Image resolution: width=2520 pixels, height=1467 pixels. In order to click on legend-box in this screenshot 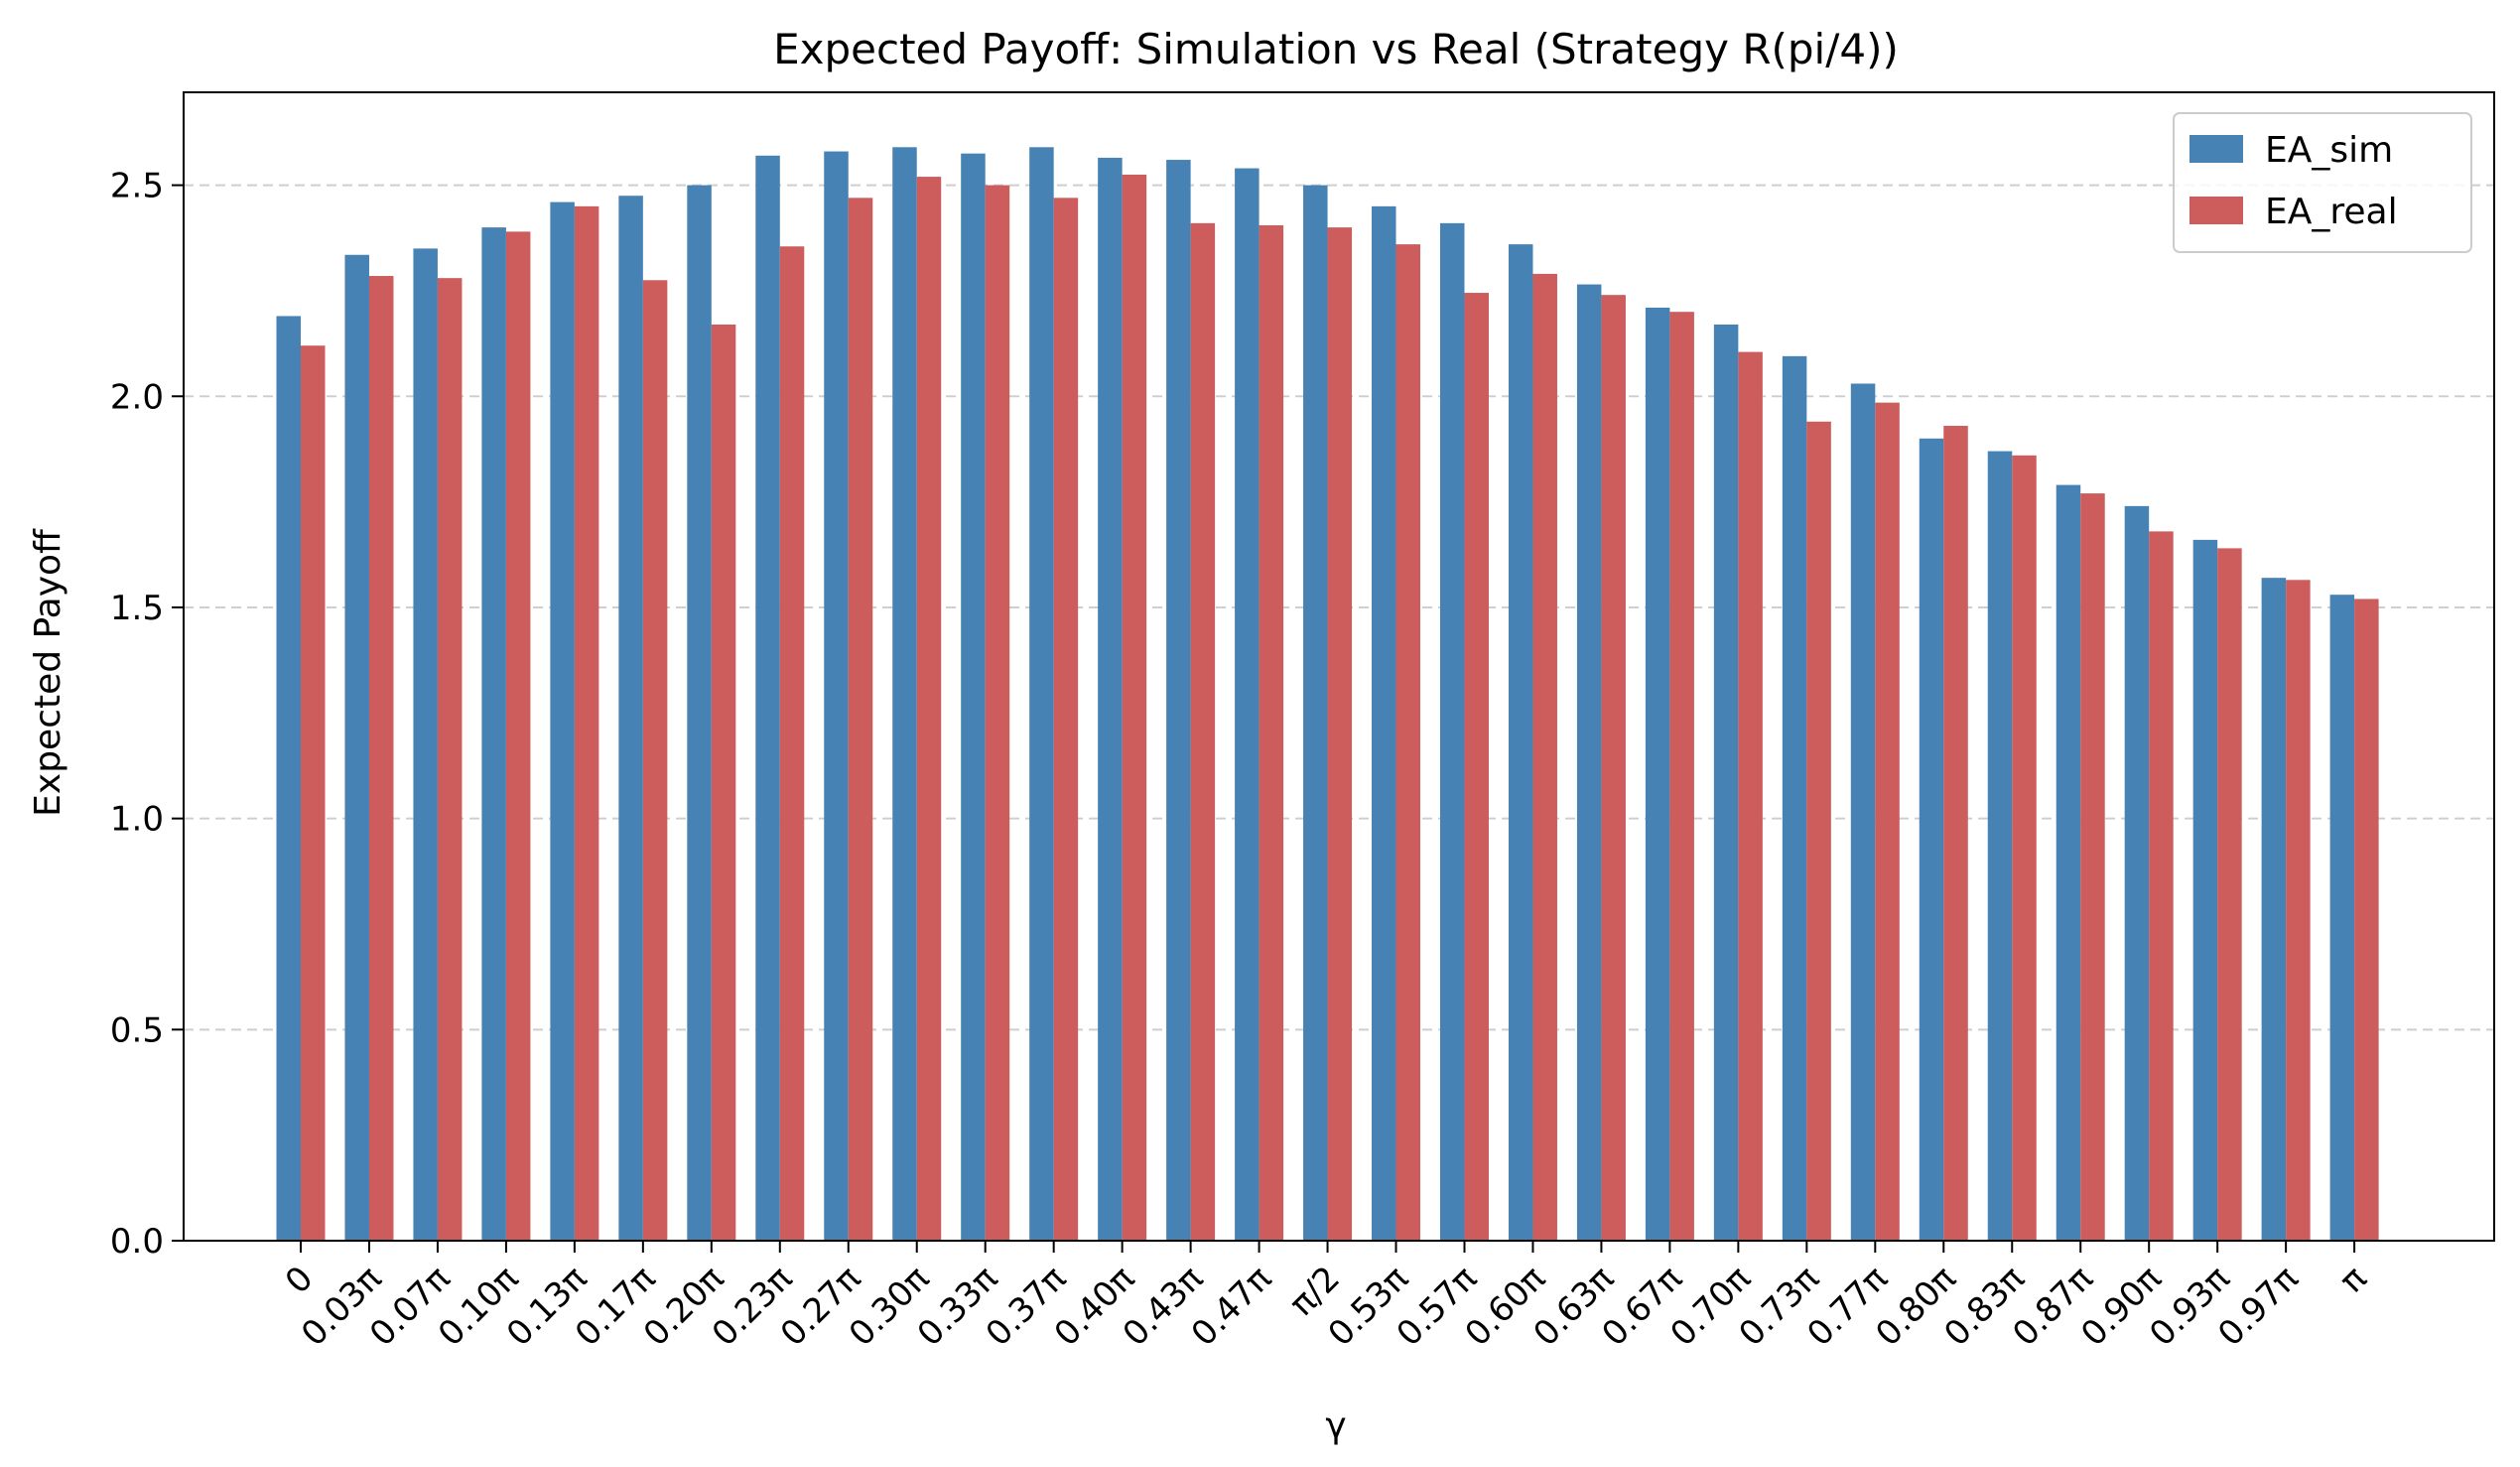, I will do `click(2322, 182)`.